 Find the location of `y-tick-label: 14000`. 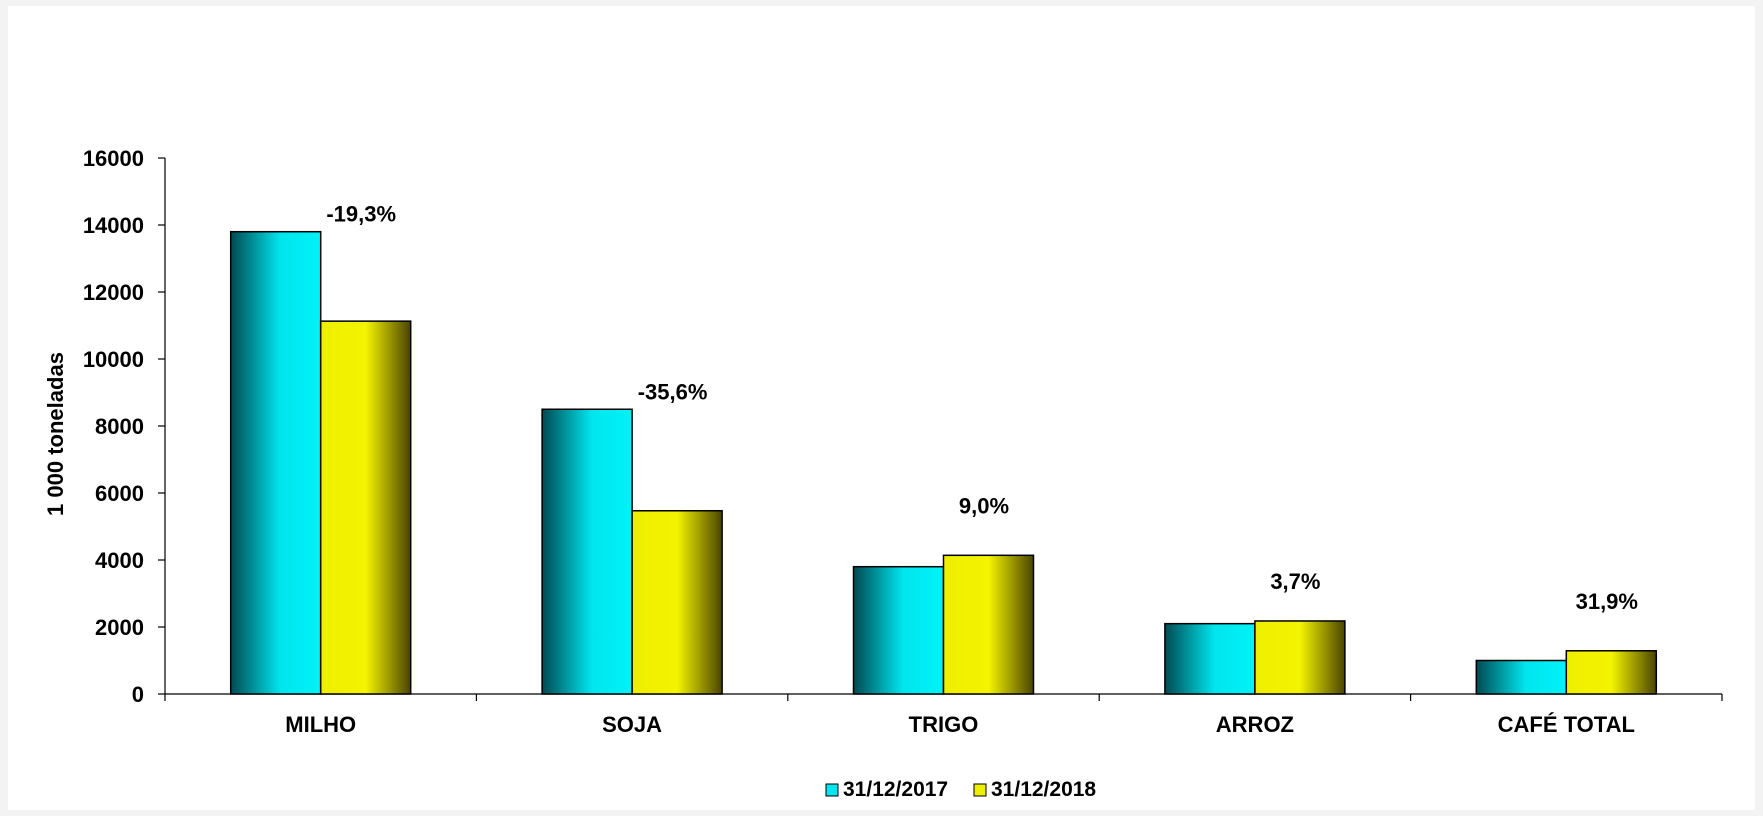

y-tick-label: 14000 is located at coordinates (113, 225).